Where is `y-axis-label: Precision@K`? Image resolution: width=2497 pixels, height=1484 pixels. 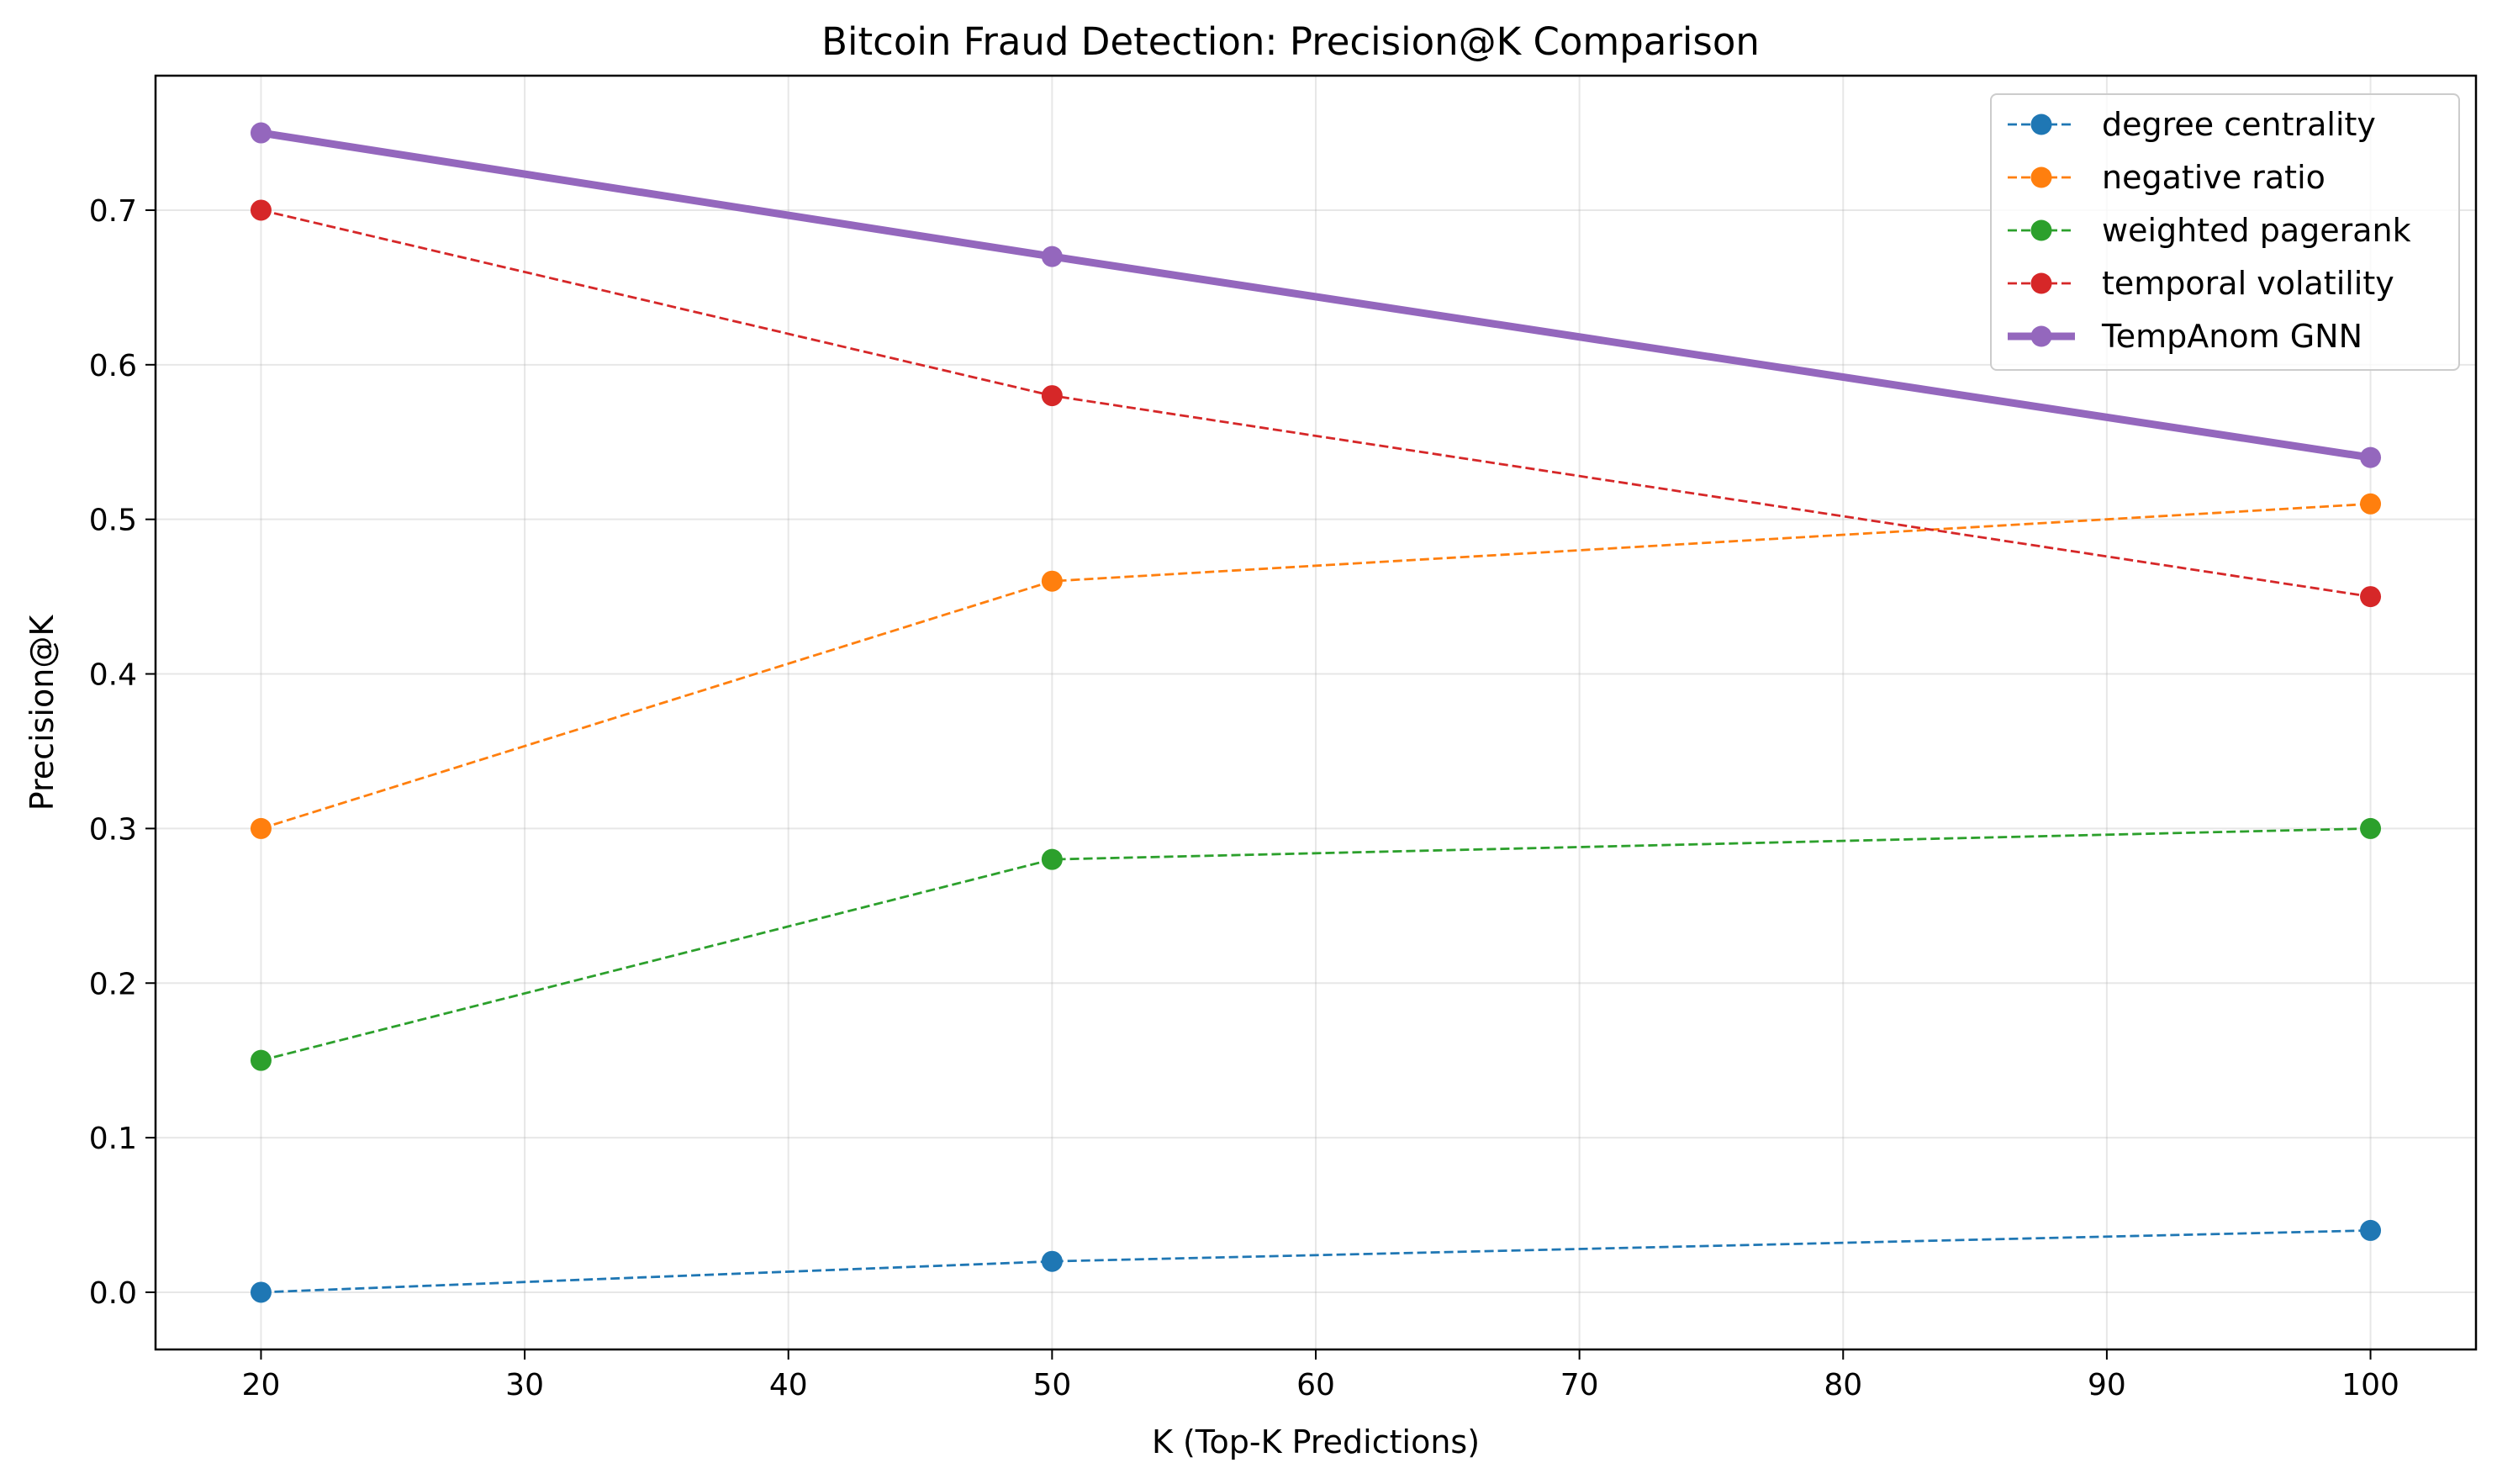 y-axis-label: Precision@K is located at coordinates (42, 713).